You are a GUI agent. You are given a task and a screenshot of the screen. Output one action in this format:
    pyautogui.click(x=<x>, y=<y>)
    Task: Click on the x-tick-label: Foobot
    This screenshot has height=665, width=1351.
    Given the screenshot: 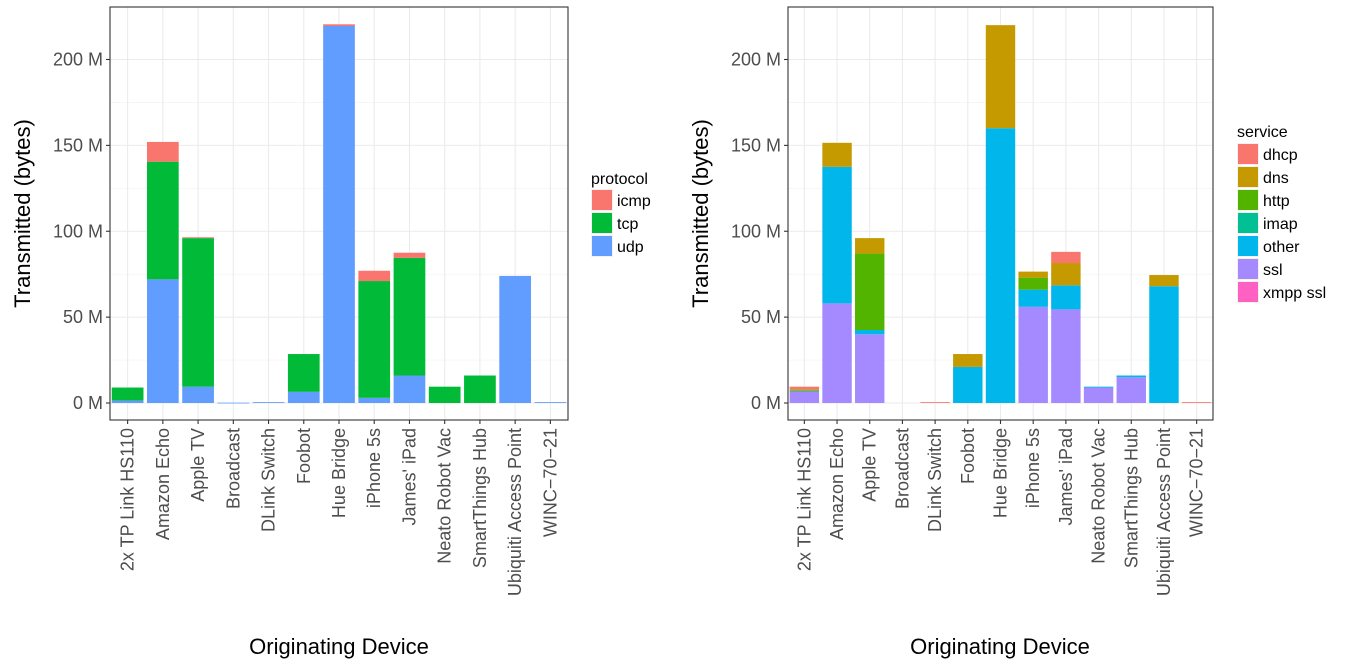 What is the action you would take?
    pyautogui.click(x=304, y=456)
    